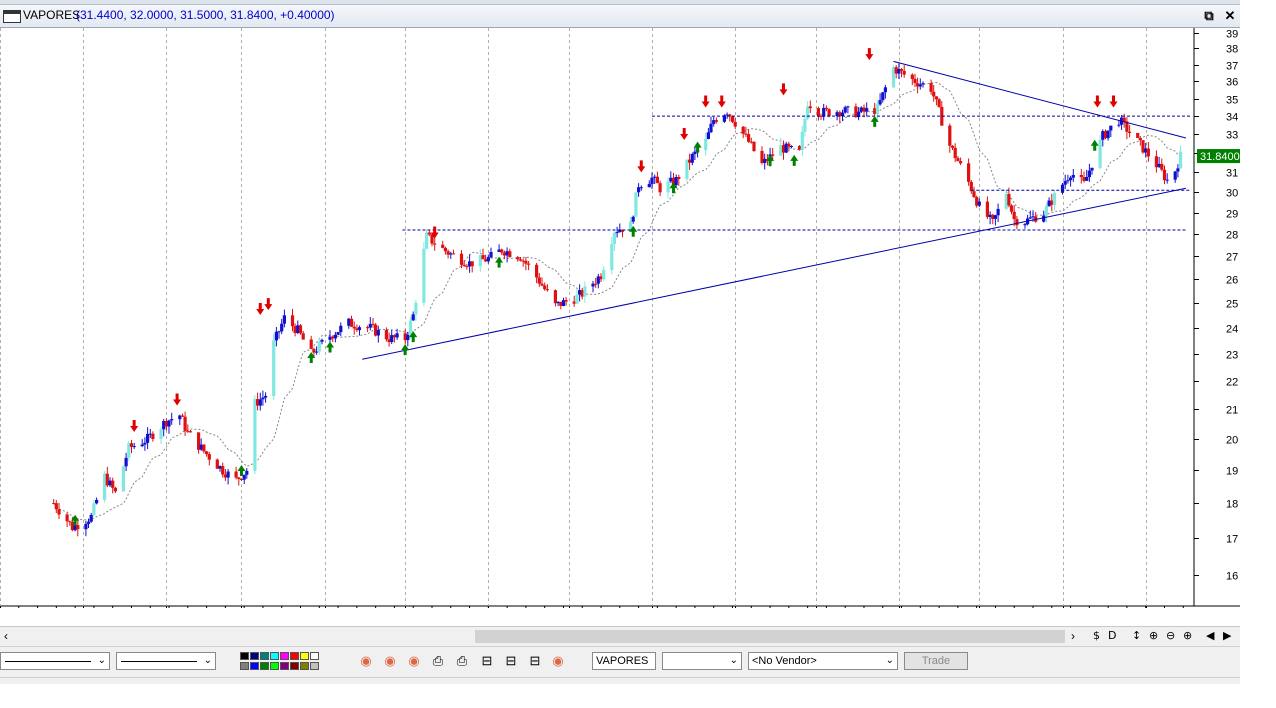 The image size is (1276, 708). Describe the element at coordinates (1096, 635) in the screenshot. I see `currency-button: $` at that location.